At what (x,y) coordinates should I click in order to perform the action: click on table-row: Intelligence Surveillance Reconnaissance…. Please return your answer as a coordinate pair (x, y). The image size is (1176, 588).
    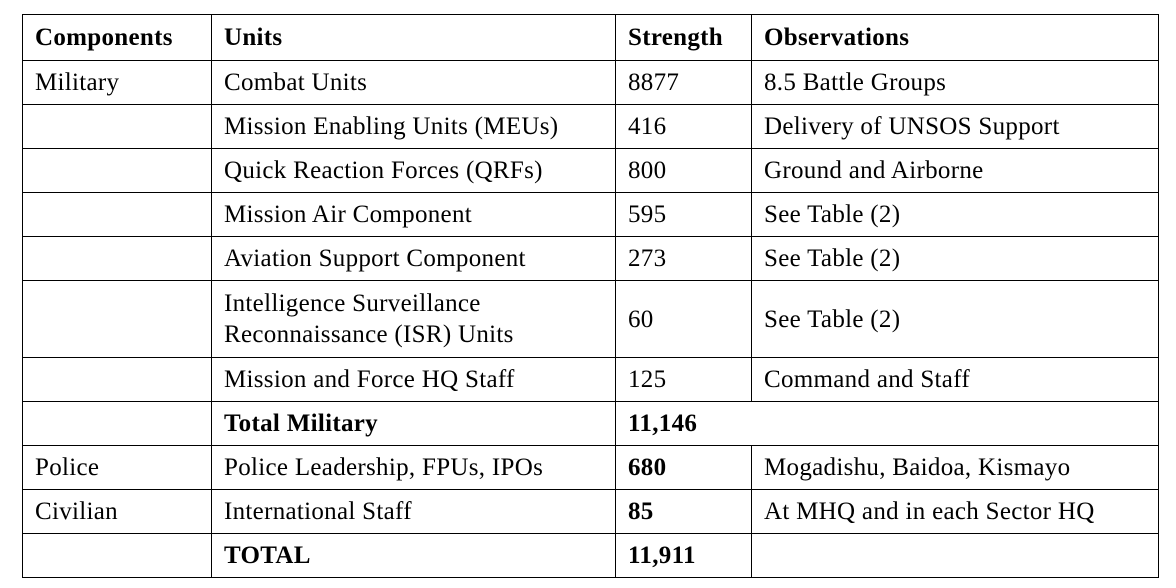
    Looking at the image, I should click on (590, 319).